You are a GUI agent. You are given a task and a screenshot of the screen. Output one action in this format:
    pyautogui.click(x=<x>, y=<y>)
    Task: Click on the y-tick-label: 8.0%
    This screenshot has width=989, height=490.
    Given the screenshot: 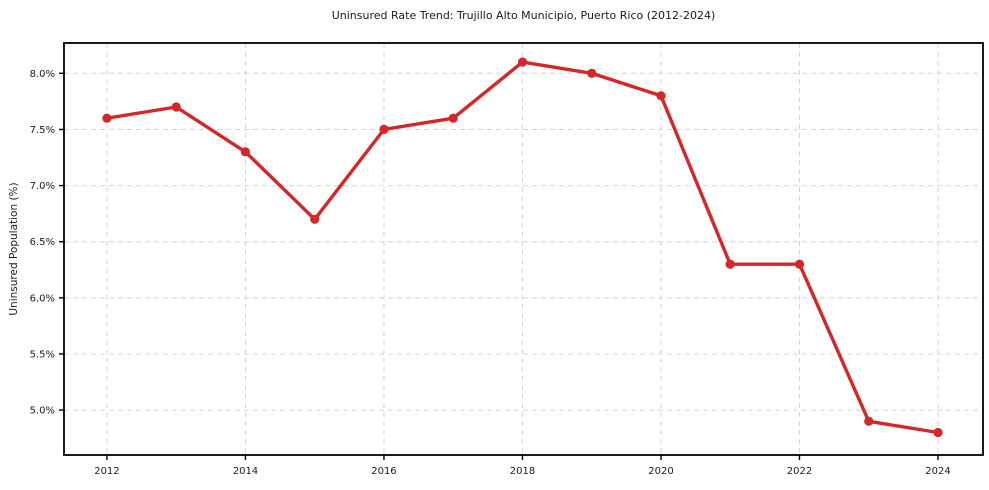 What is the action you would take?
    pyautogui.click(x=42, y=74)
    